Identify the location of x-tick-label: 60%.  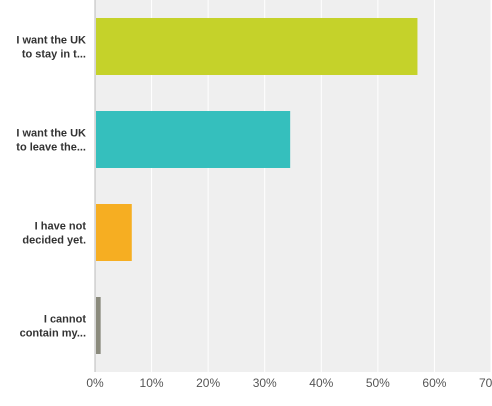
(434, 383).